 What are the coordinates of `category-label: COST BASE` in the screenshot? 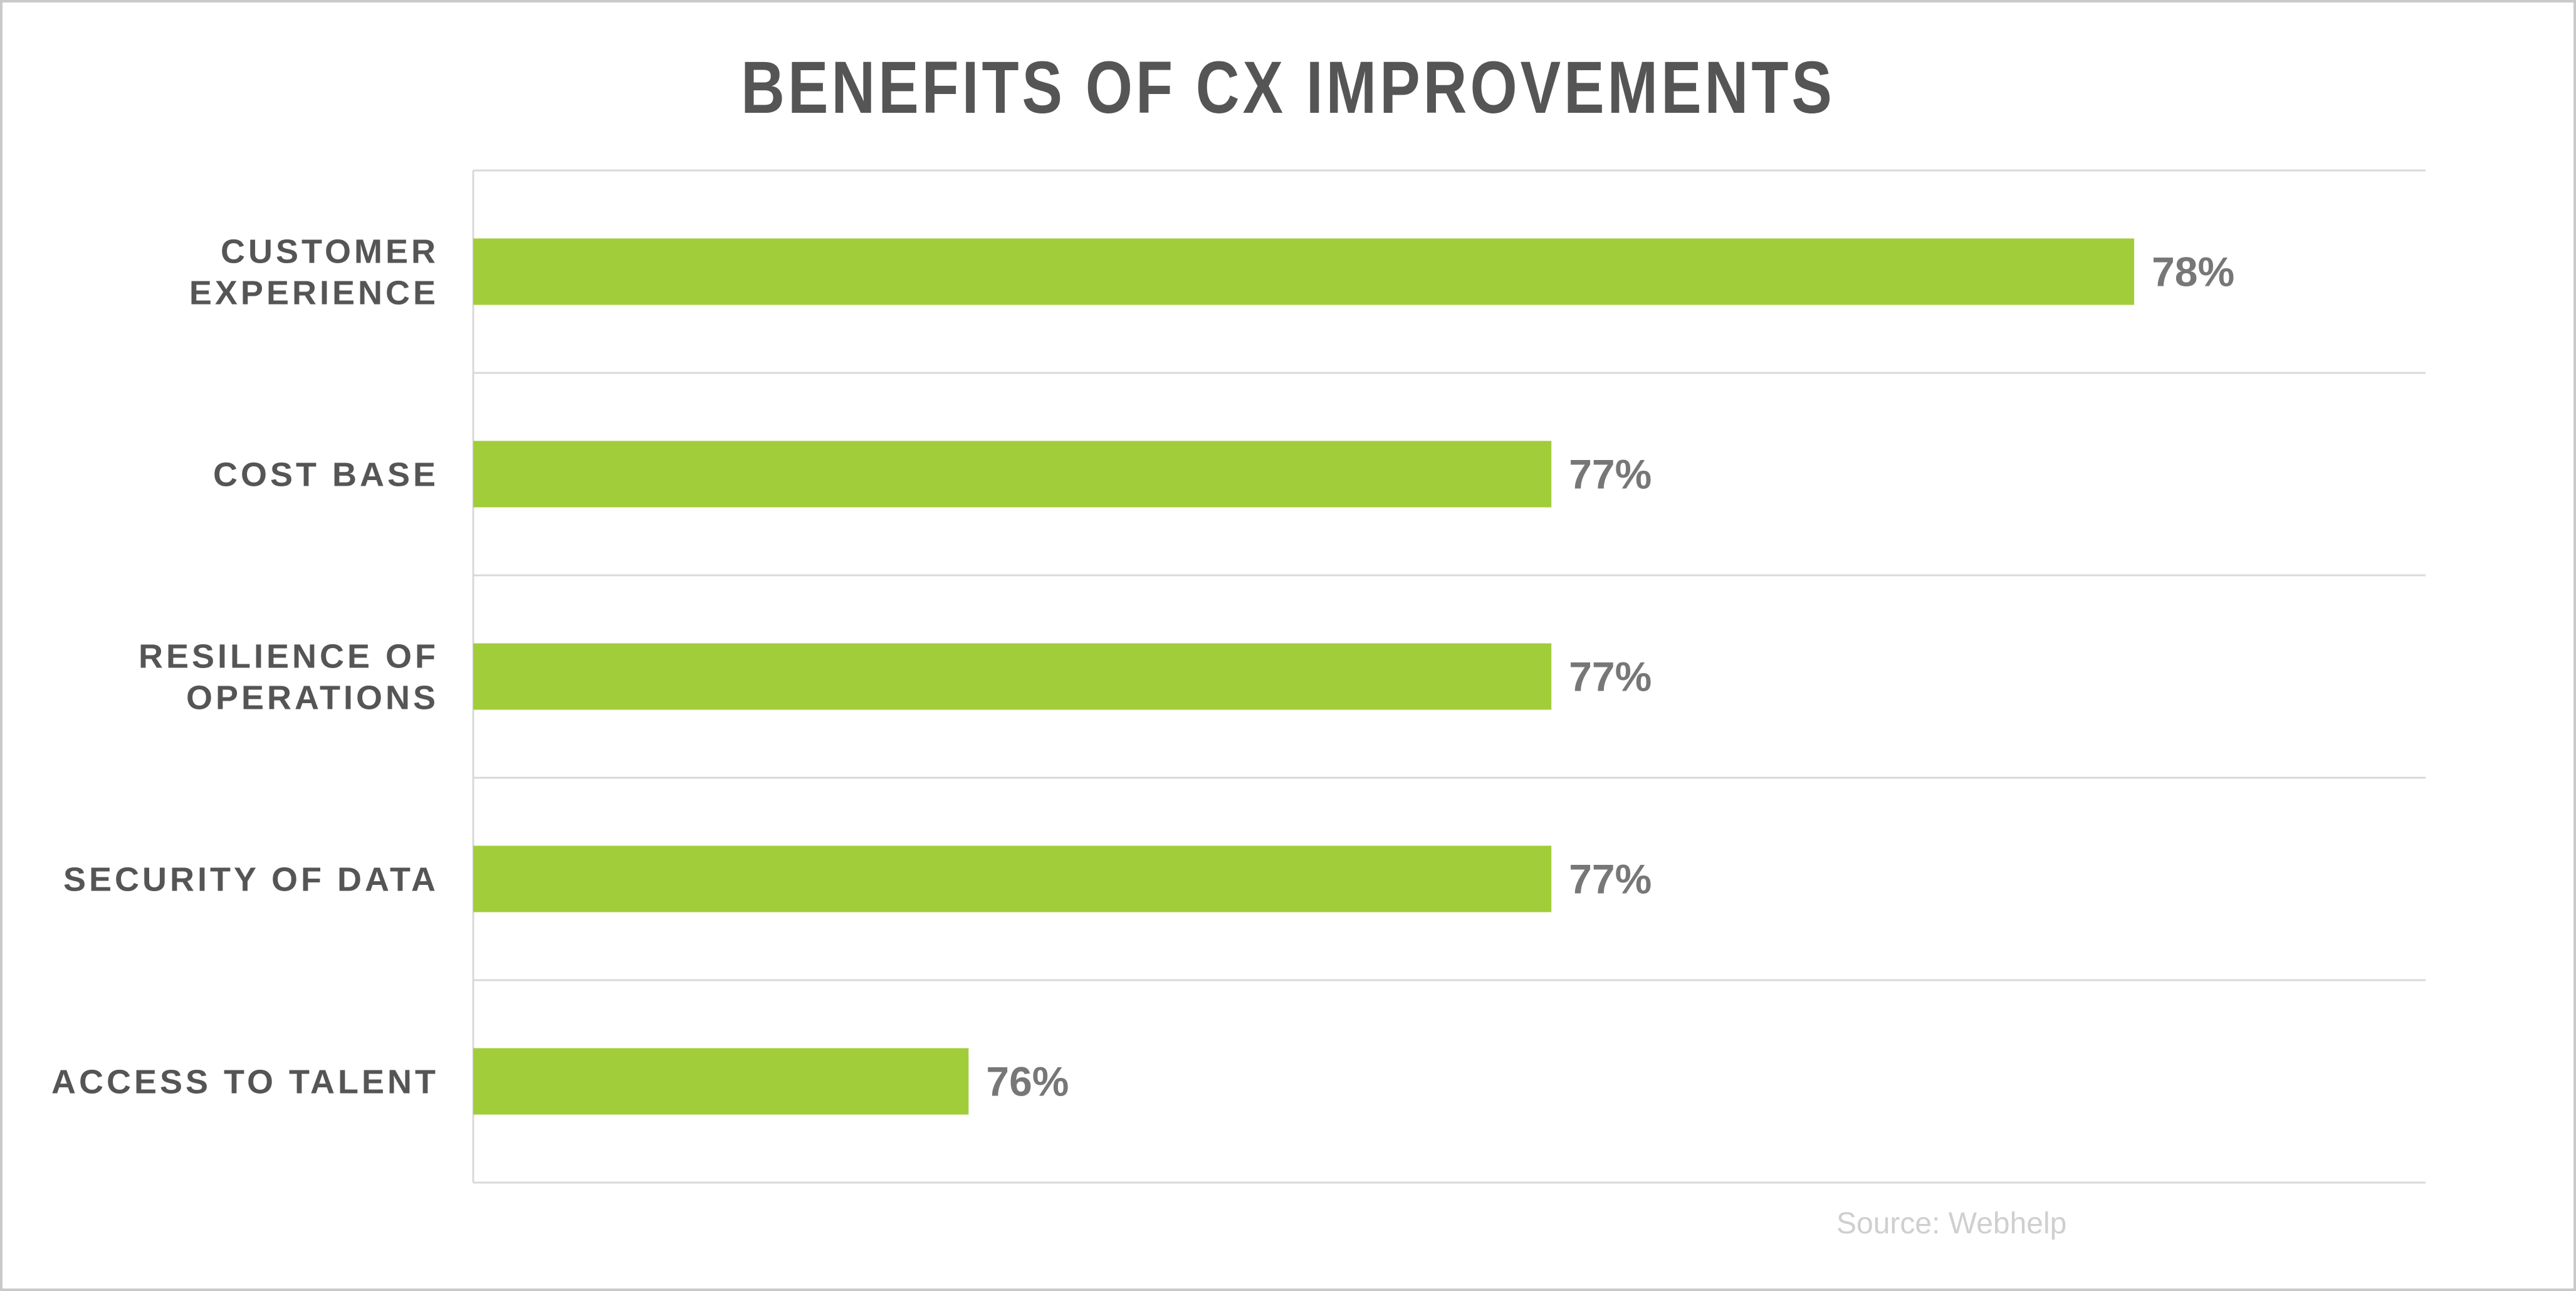 It's located at (326, 475).